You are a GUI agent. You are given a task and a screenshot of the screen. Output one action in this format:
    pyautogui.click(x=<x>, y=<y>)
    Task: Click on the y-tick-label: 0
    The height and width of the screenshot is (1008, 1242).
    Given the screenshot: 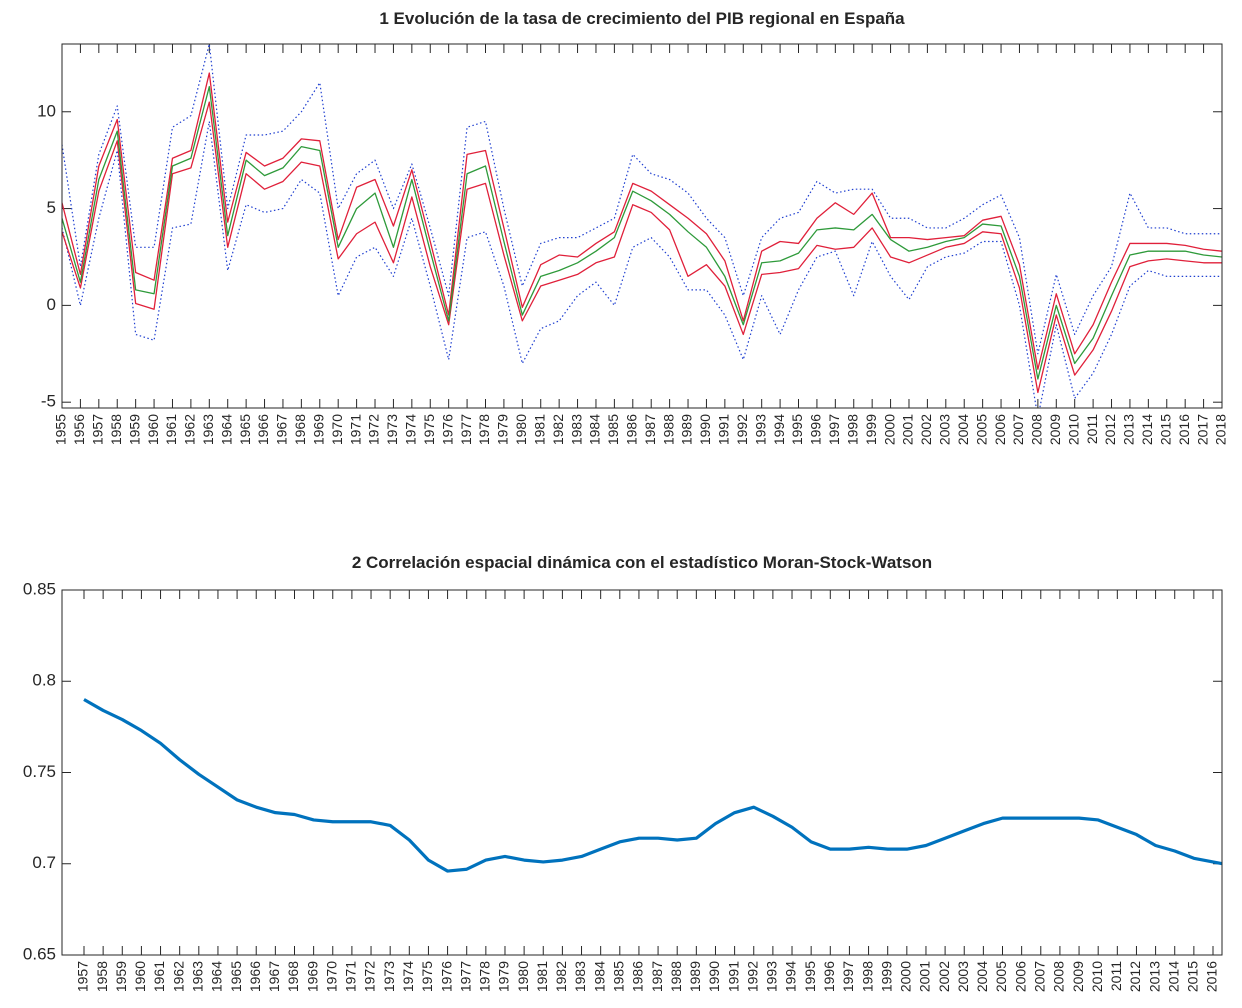 What is the action you would take?
    pyautogui.click(x=51, y=304)
    